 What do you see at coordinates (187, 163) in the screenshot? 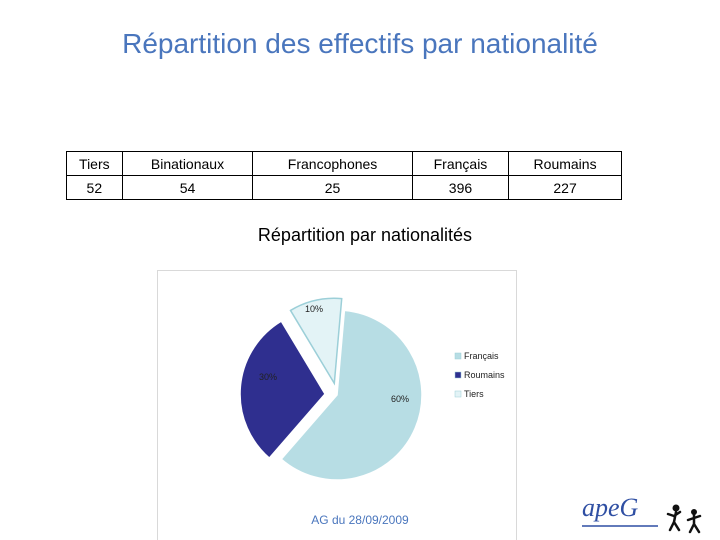
I see `table-header-cell: Binationaux` at bounding box center [187, 163].